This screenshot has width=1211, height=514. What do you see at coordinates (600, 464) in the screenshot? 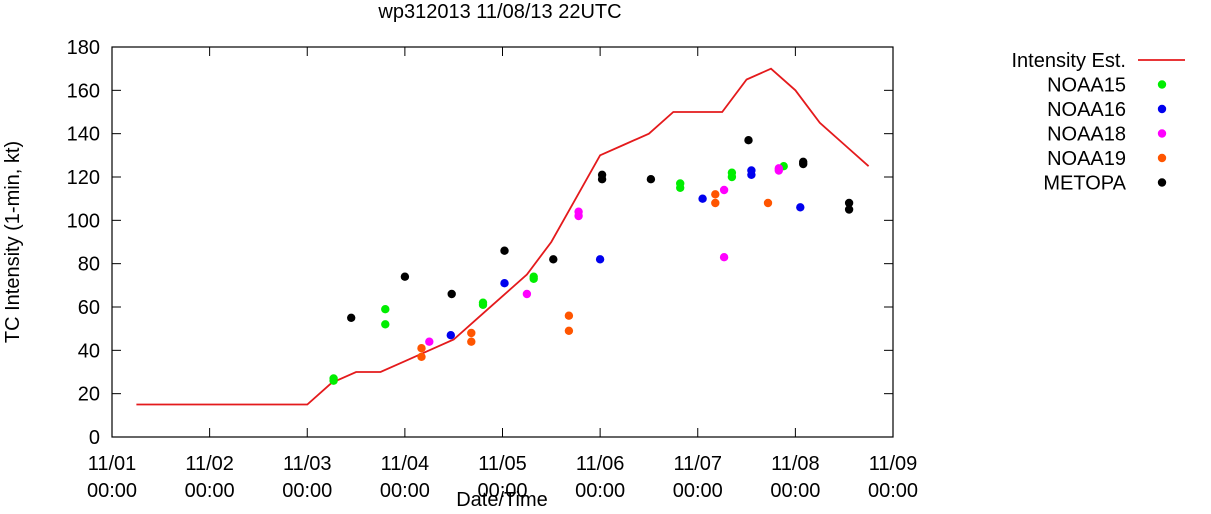
I see `x-tick-label-date: 11/06` at bounding box center [600, 464].